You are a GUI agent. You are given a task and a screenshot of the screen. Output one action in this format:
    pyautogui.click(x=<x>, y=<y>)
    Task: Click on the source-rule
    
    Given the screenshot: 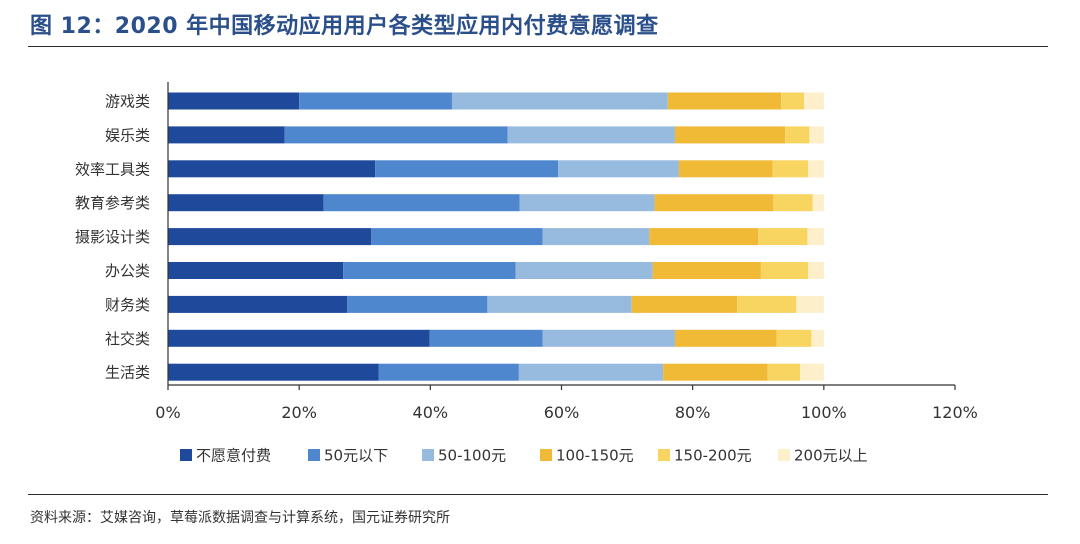 What is the action you would take?
    pyautogui.click(x=538, y=494)
    